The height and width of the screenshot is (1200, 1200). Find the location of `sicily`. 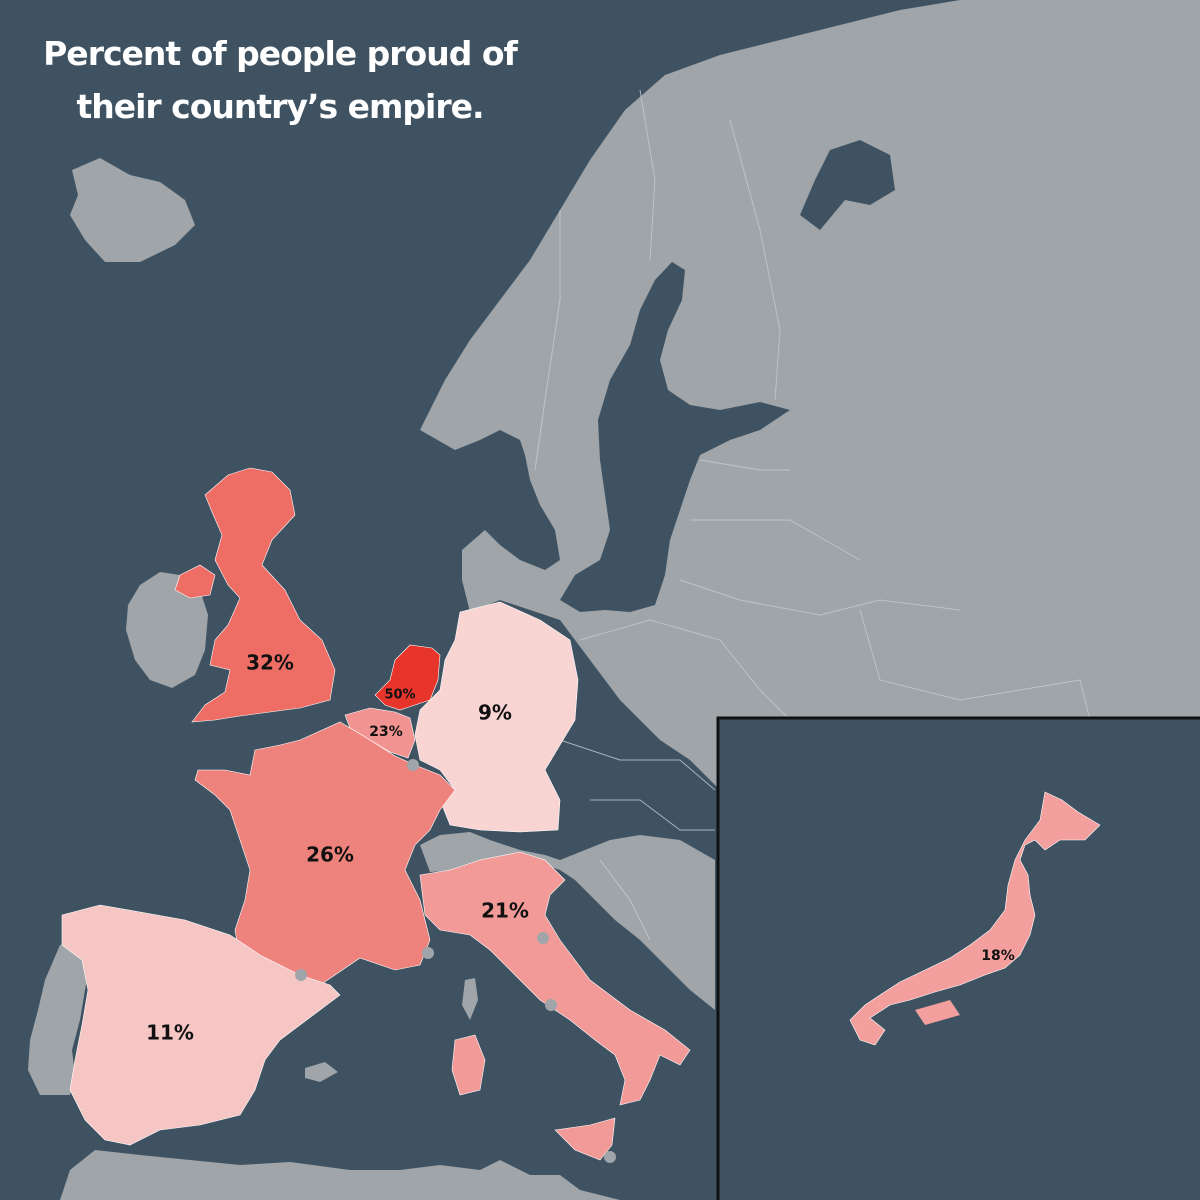

sicily is located at coordinates (585, 1139).